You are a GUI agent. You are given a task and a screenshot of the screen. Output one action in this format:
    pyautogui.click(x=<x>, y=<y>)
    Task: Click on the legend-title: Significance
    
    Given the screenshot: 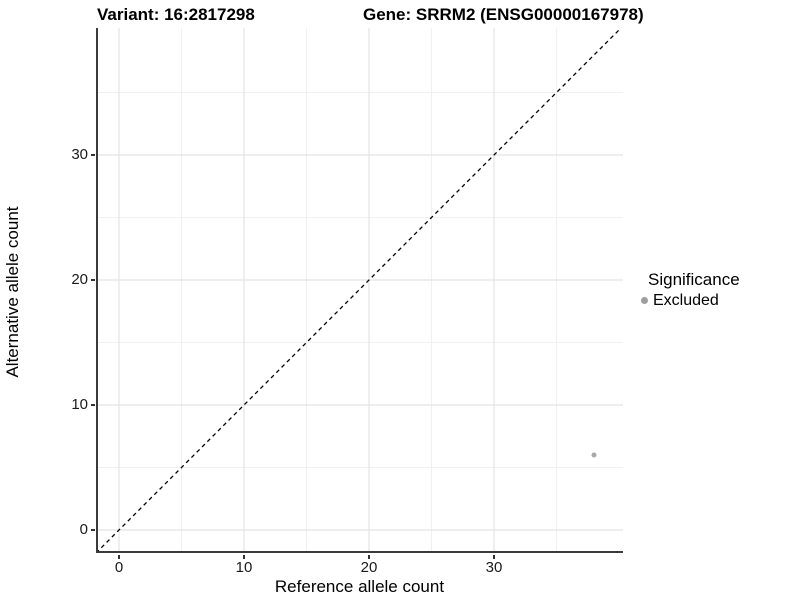 What is the action you would take?
    pyautogui.click(x=694, y=279)
    